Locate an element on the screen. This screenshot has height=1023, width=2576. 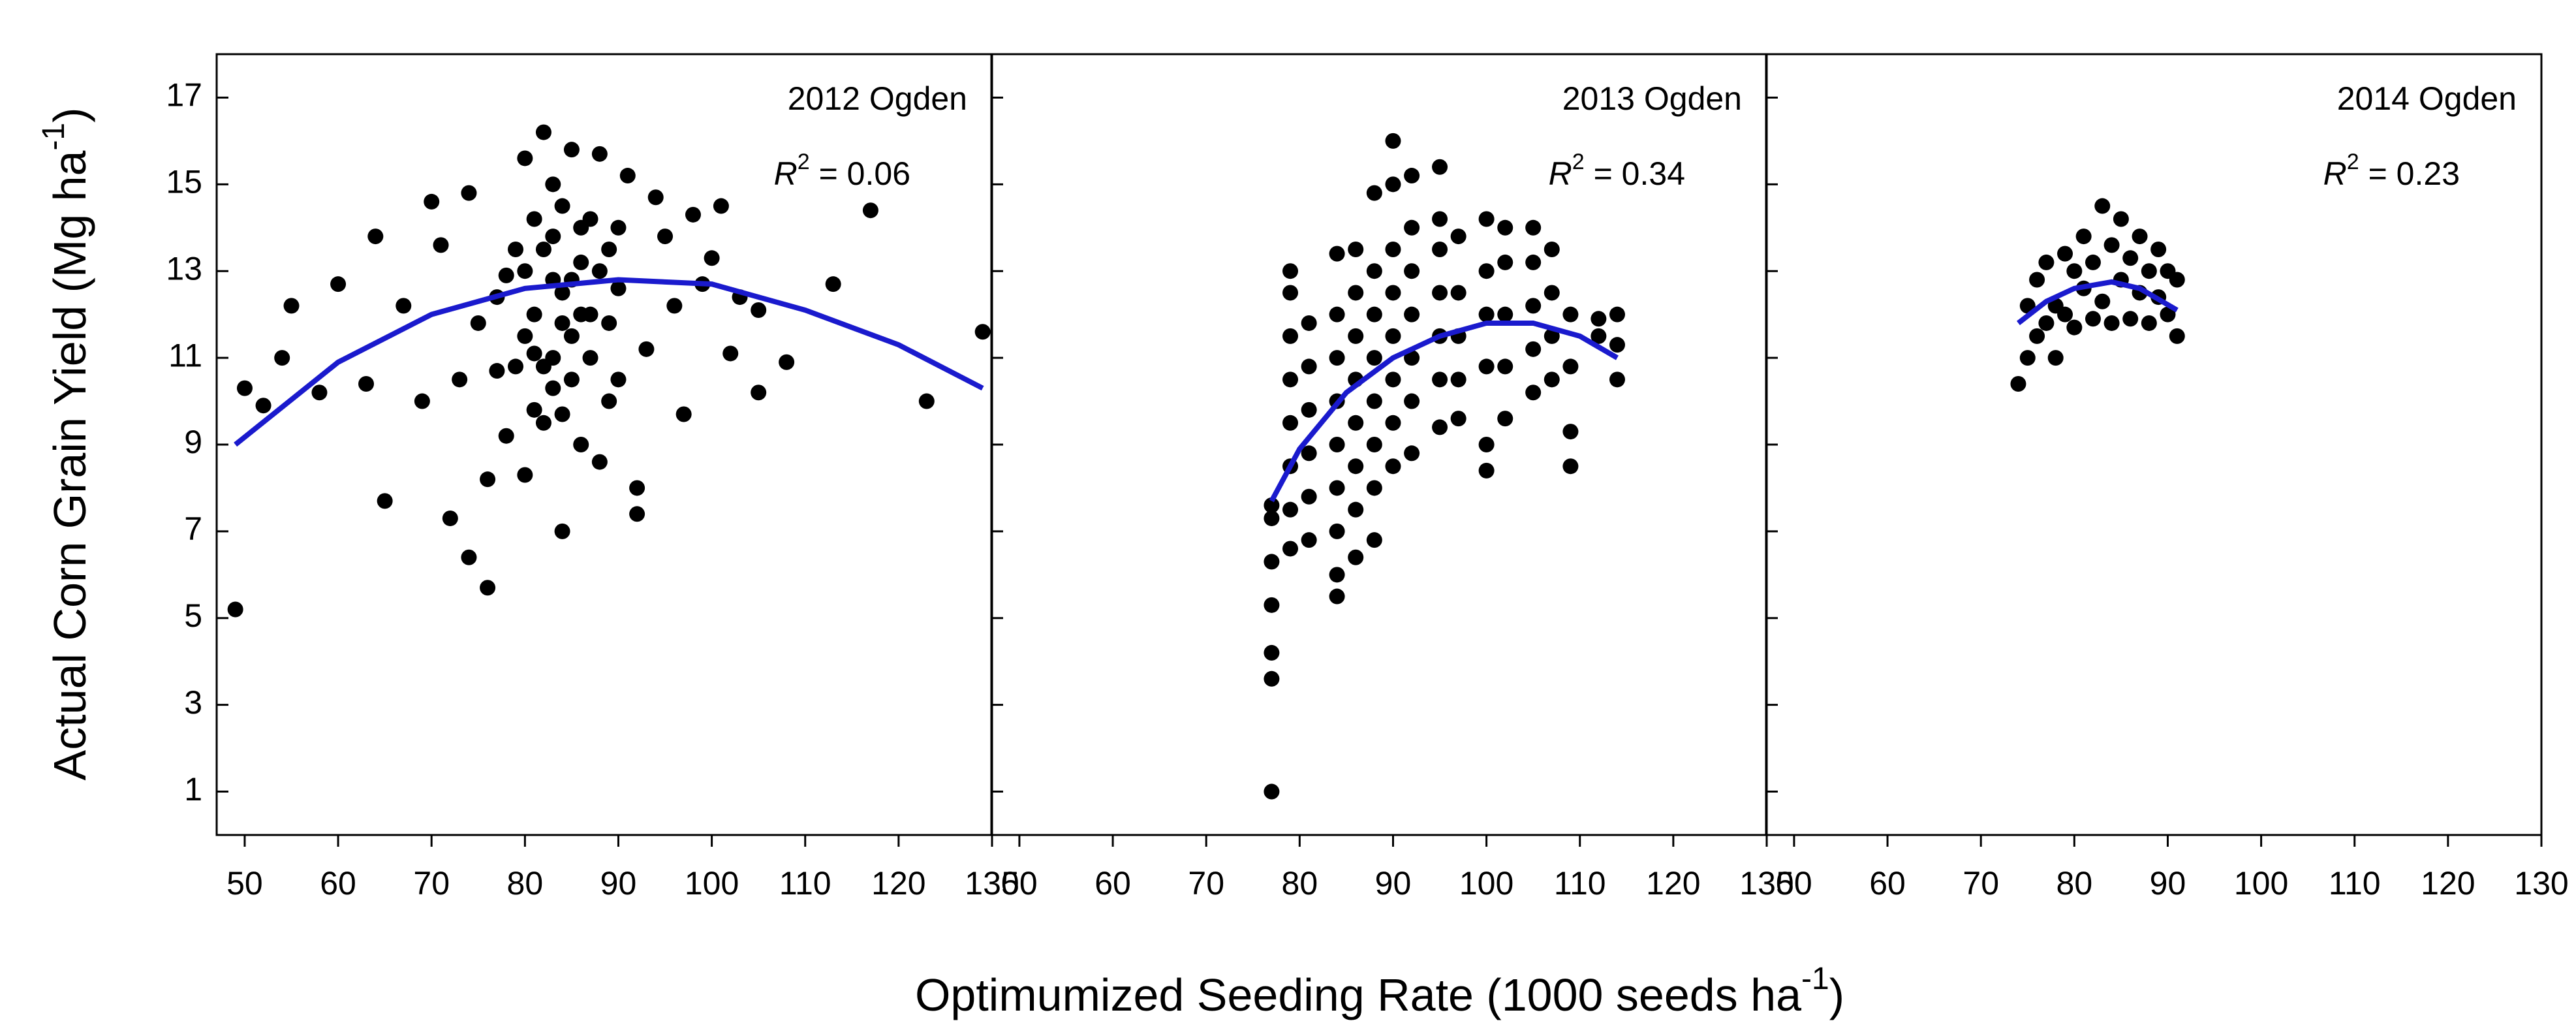
x-tick-label: 90 is located at coordinates (618, 883).